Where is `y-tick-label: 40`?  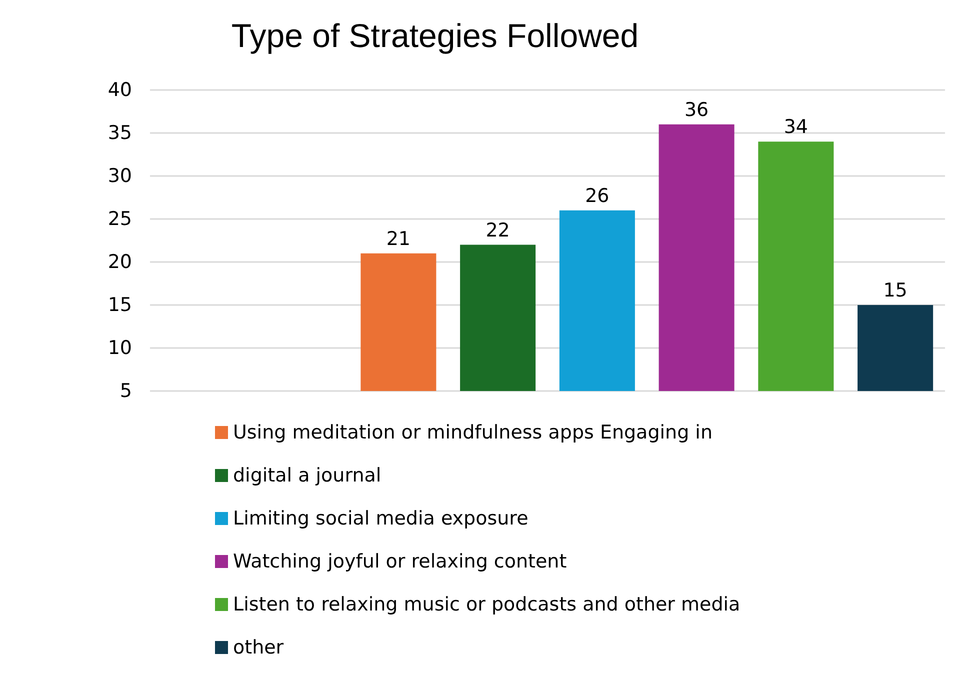 y-tick-label: 40 is located at coordinates (120, 90).